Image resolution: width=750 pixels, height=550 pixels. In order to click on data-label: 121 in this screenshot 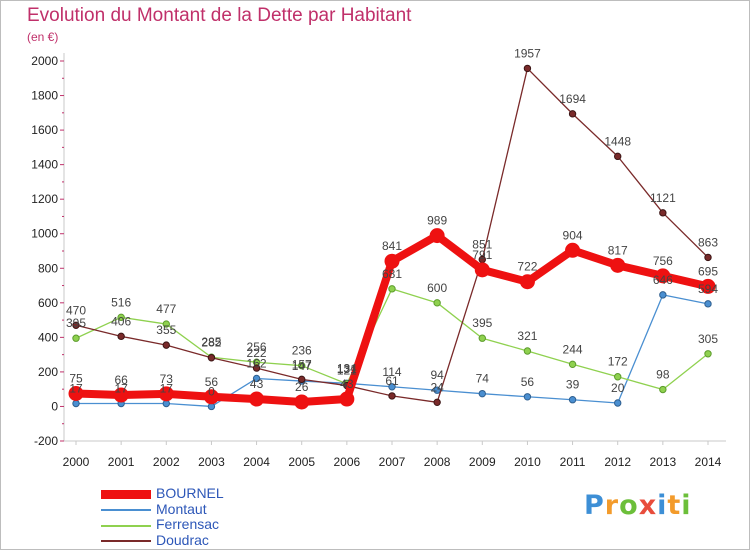, I will do `click(347, 371)`.